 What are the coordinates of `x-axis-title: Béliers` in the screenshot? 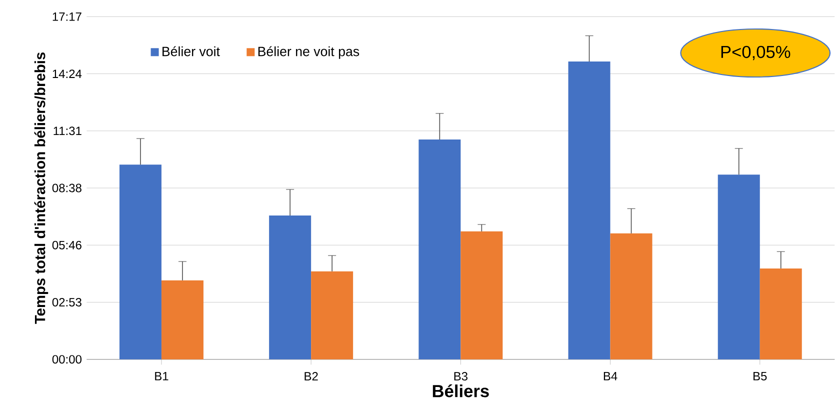 It's located at (460, 391).